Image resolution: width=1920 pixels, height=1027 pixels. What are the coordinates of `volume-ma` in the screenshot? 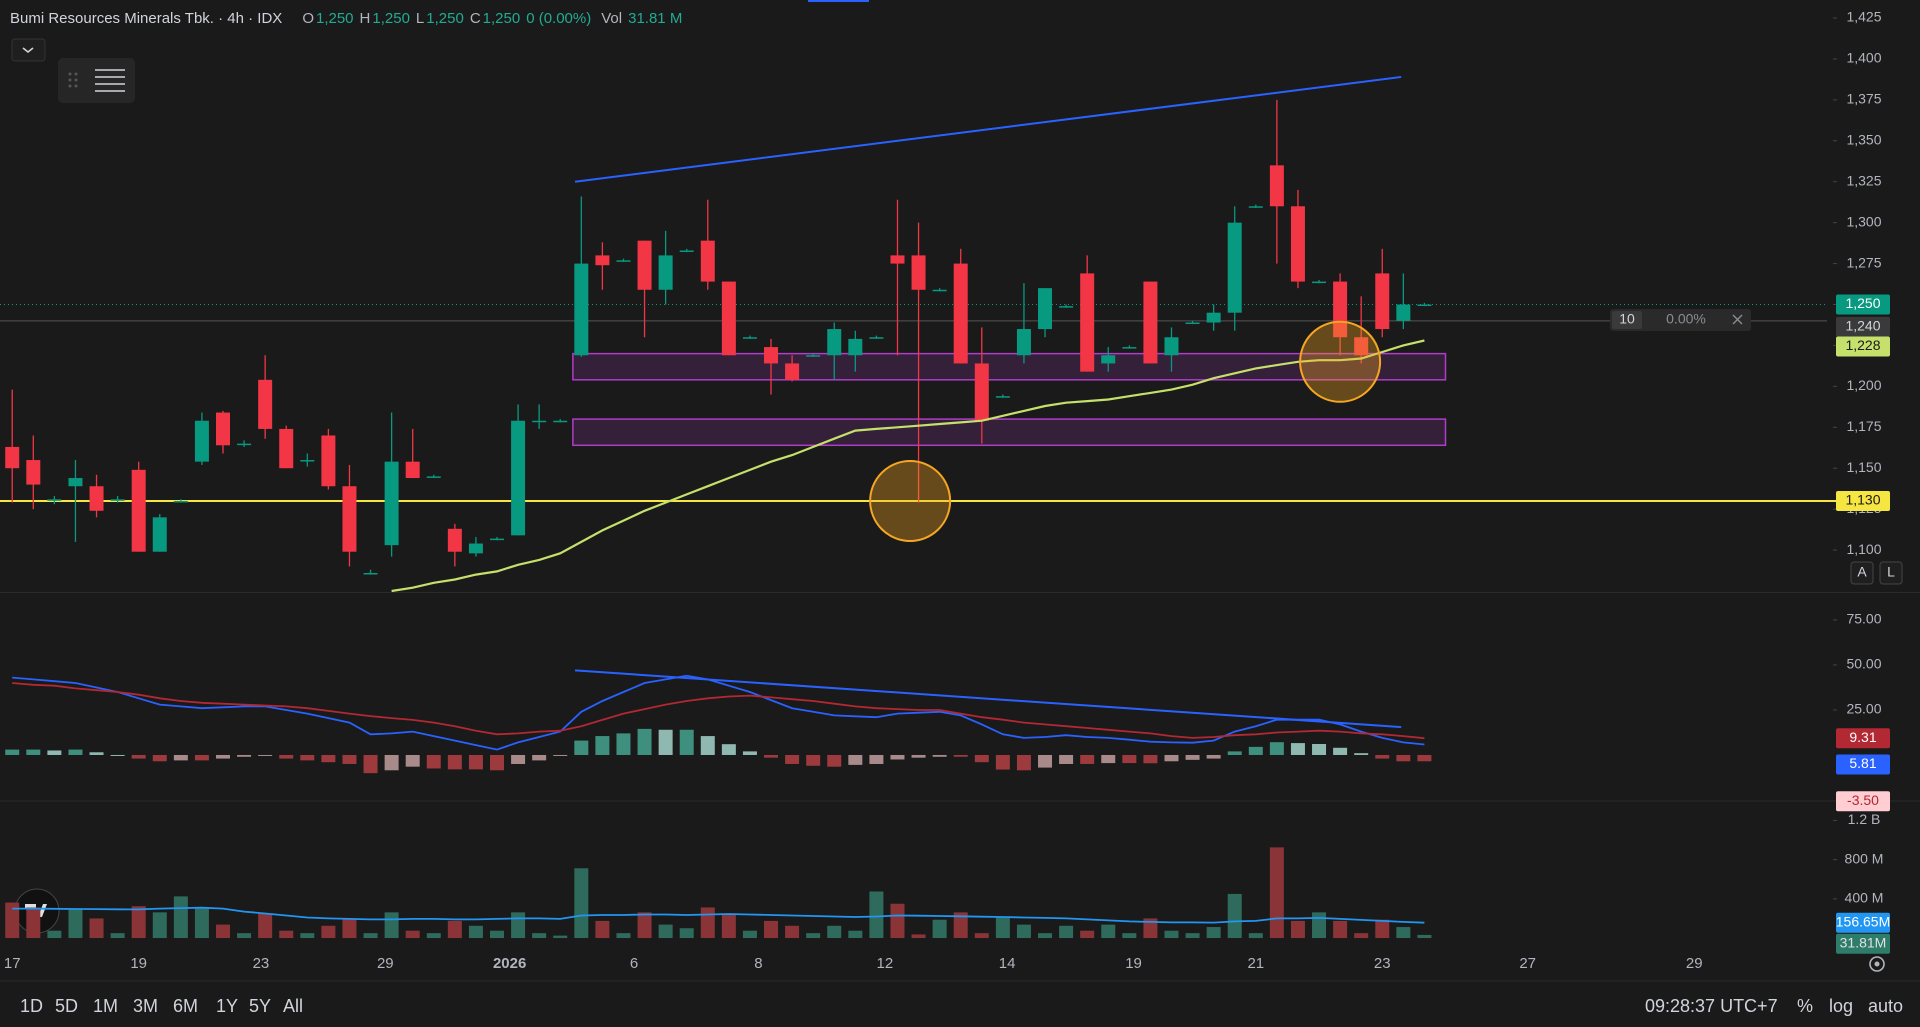 It's located at (718, 915).